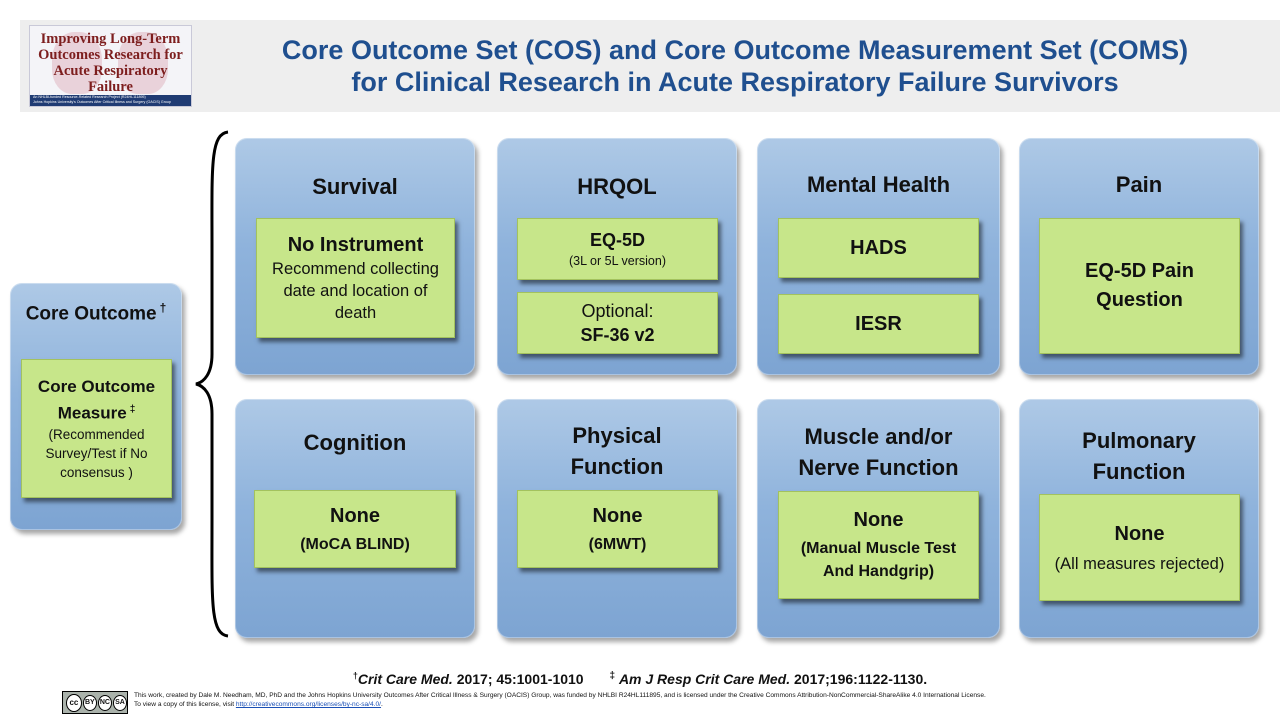 The width and height of the screenshot is (1280, 720). I want to click on measure-box: None (6MWT), so click(617, 529).